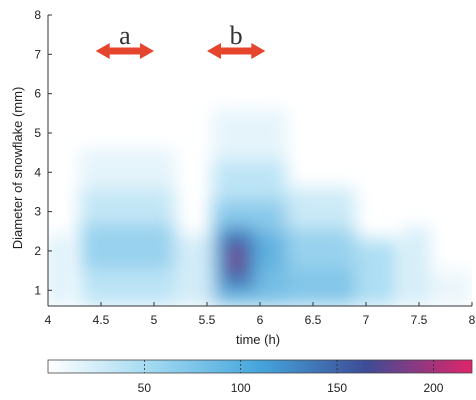 This screenshot has height=400, width=476. Describe the element at coordinates (291, 377) in the screenshot. I see `colorbar-tick-labels: 50 100 150 200` at that location.